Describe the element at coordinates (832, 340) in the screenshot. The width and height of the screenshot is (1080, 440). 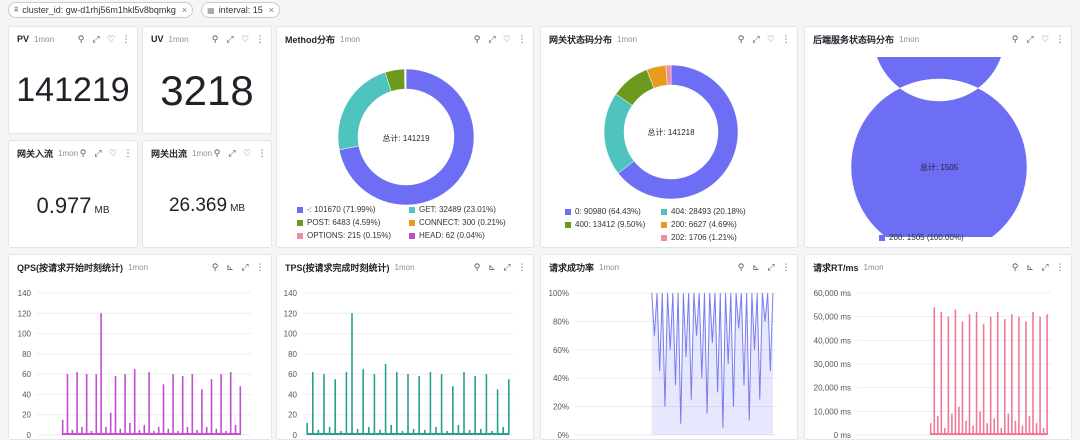
I see `y-tick-label: 40,000 ms` at that location.